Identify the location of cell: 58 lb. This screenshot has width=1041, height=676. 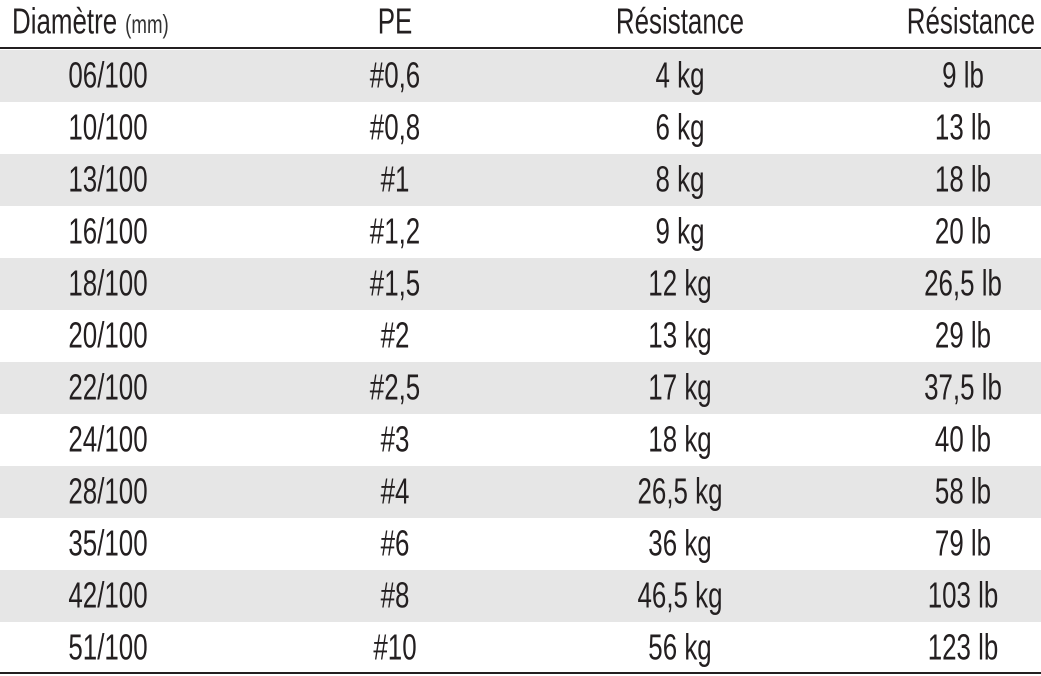
(963, 491).